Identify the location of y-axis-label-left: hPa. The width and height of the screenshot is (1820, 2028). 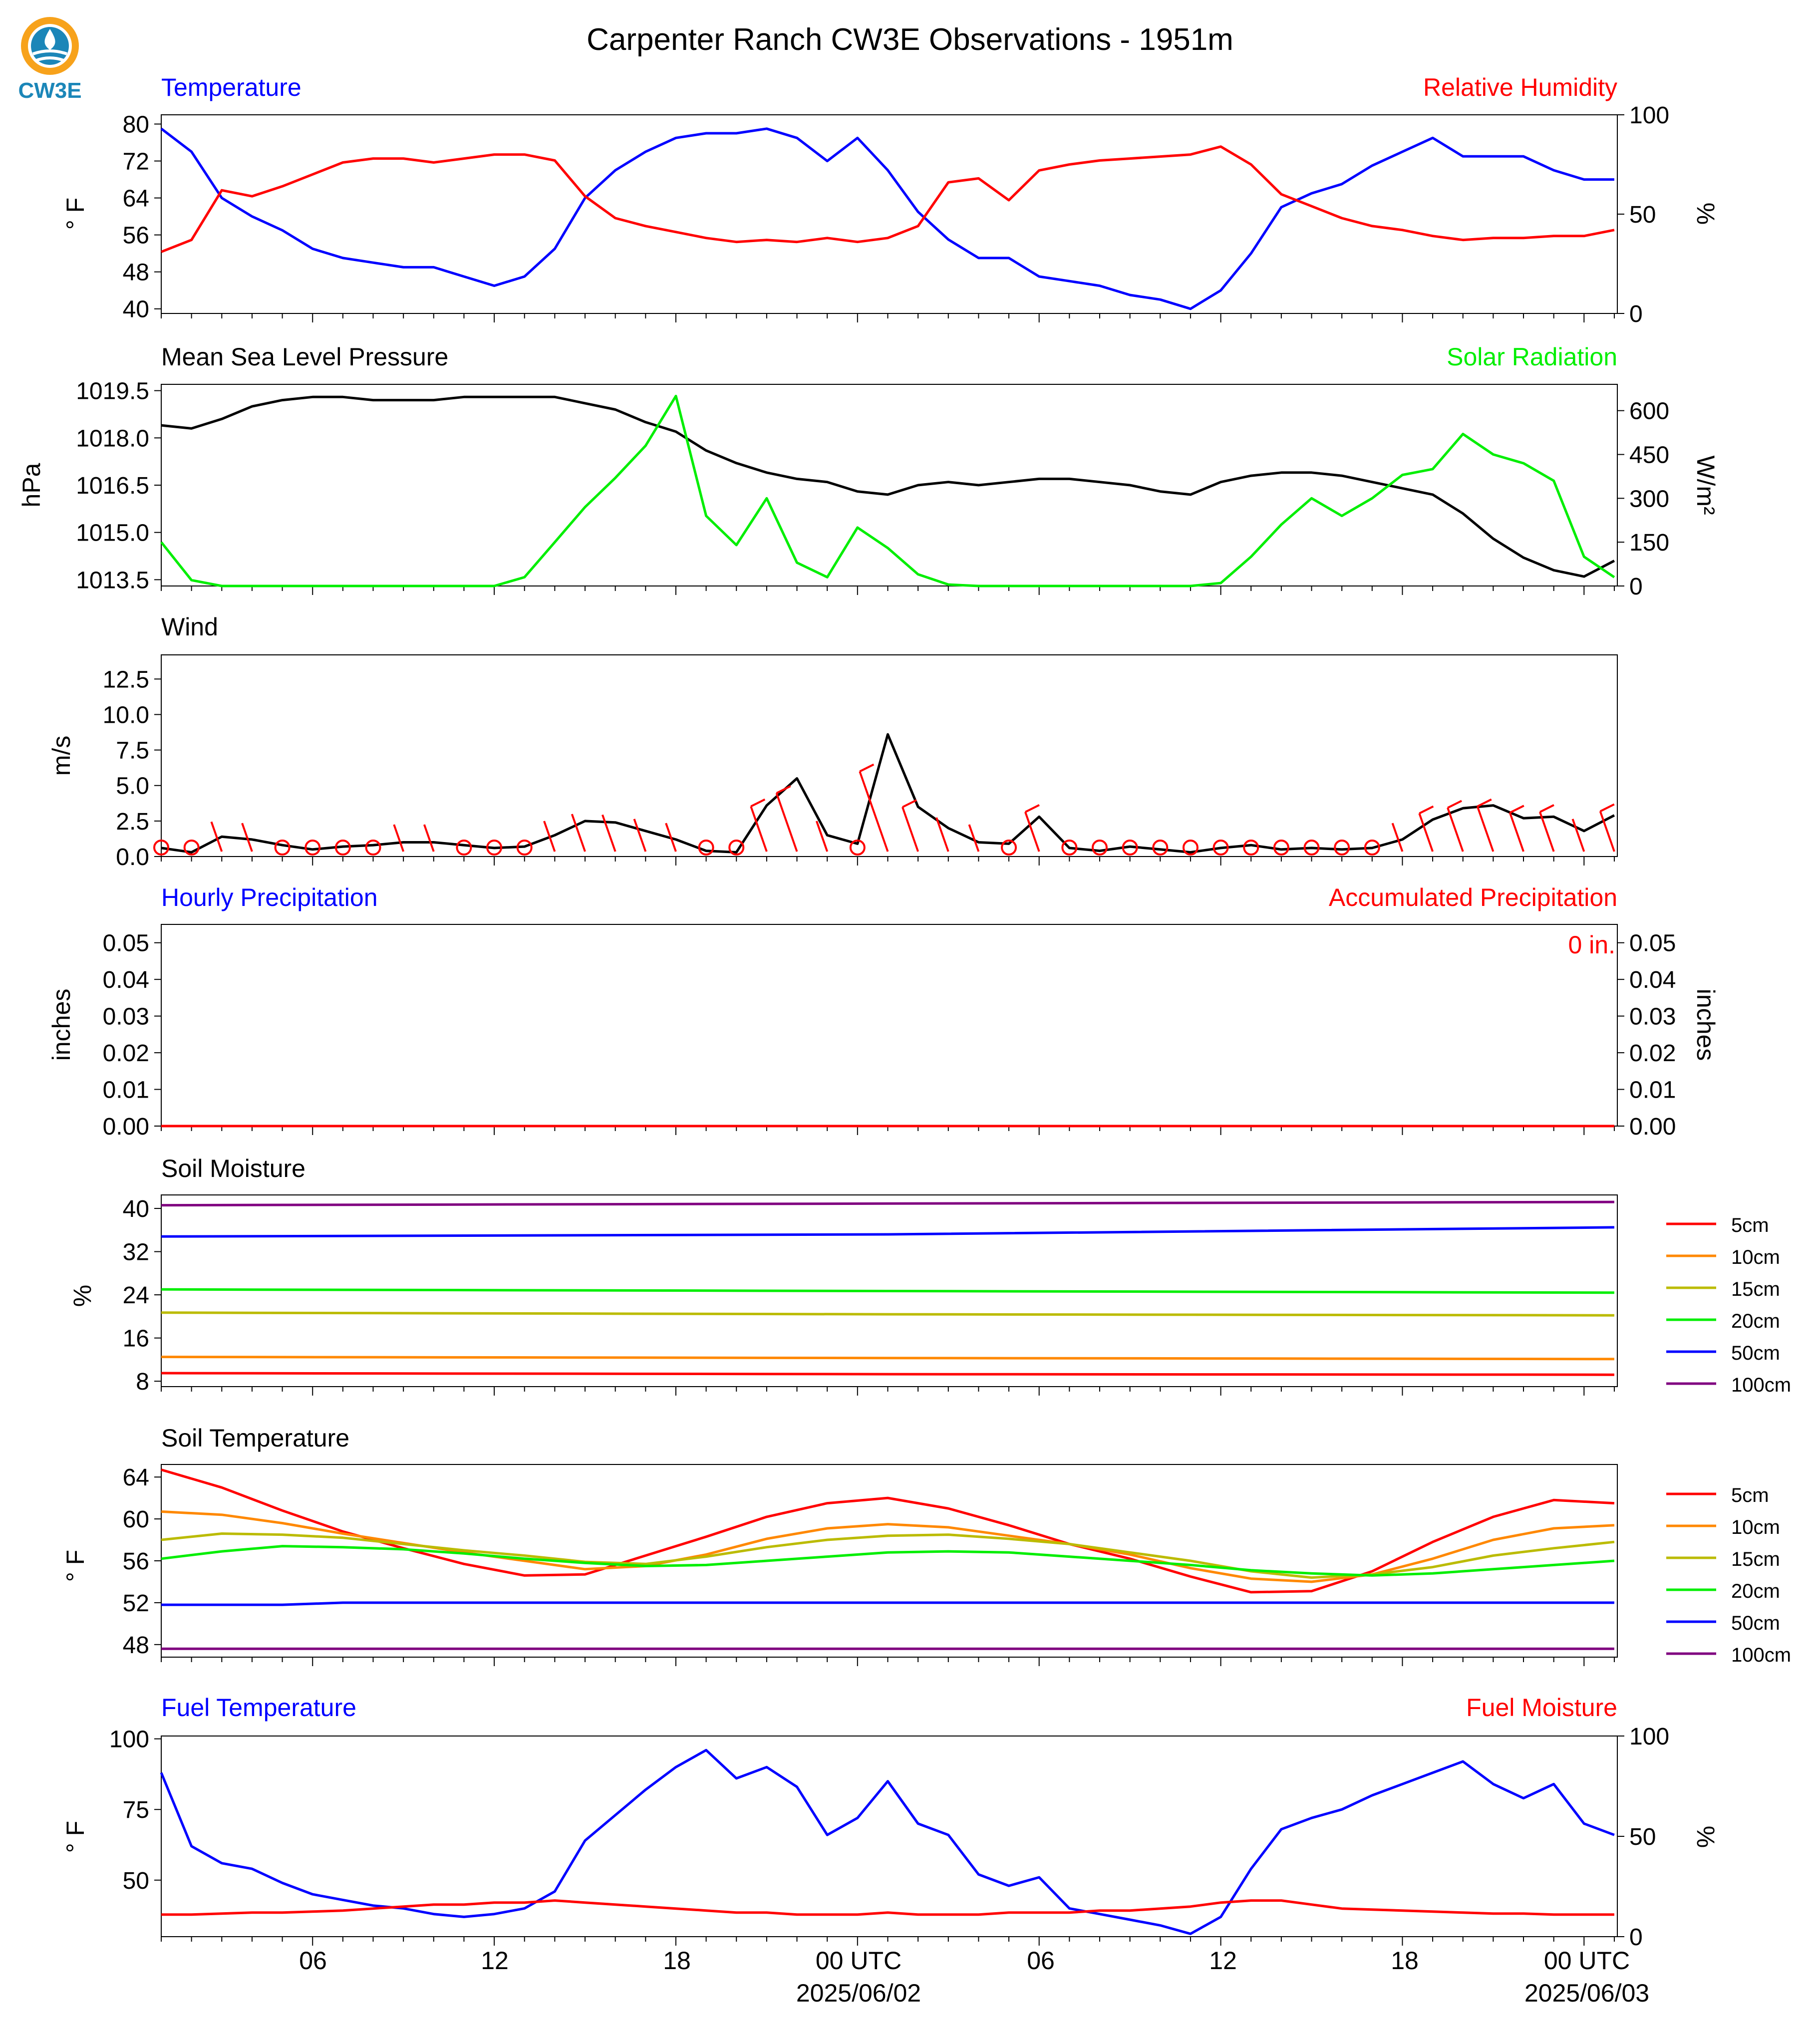
(31, 485).